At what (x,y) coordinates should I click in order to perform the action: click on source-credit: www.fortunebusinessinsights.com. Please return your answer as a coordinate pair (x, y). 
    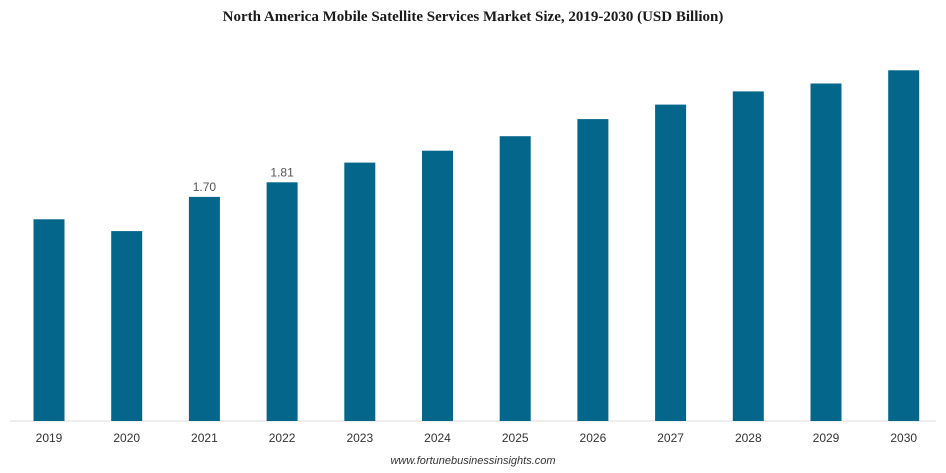
    Looking at the image, I should click on (473, 461).